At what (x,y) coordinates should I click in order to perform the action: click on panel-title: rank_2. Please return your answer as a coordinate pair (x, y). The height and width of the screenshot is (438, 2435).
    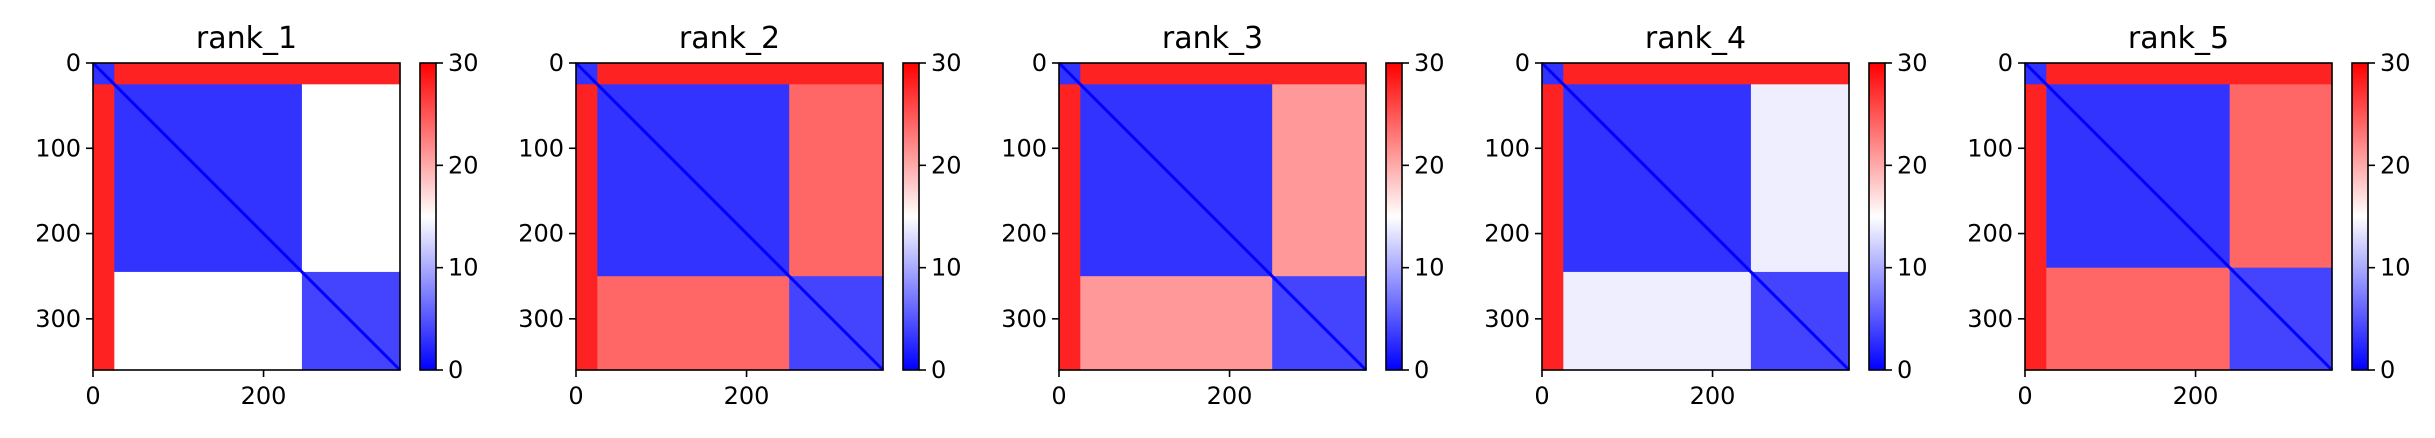
    Looking at the image, I should click on (729, 38).